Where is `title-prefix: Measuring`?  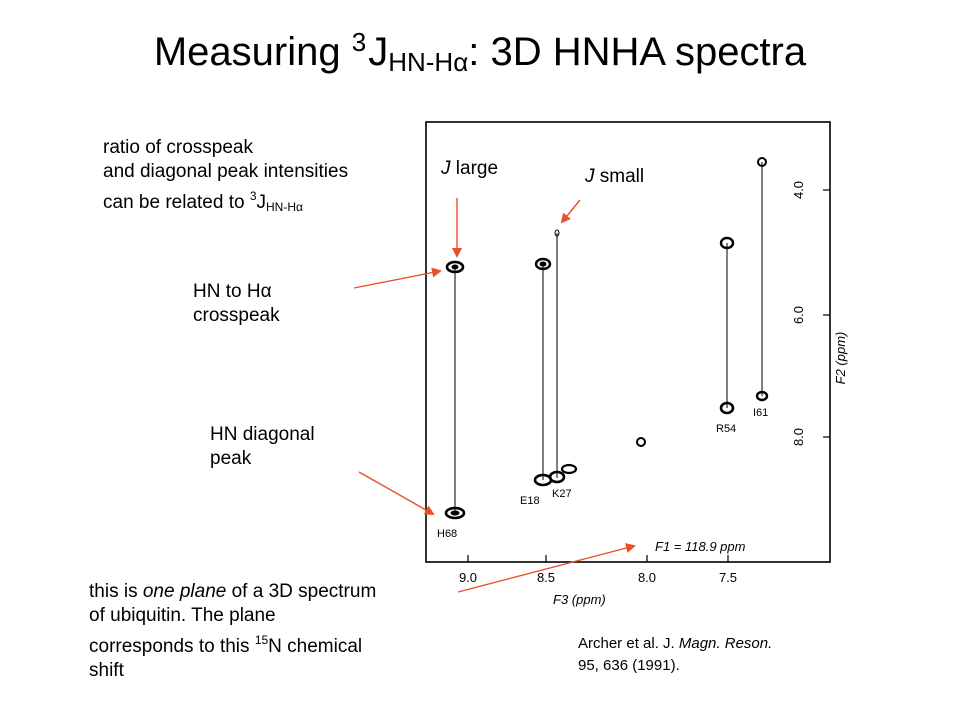
title-prefix: Measuring is located at coordinates (252, 52).